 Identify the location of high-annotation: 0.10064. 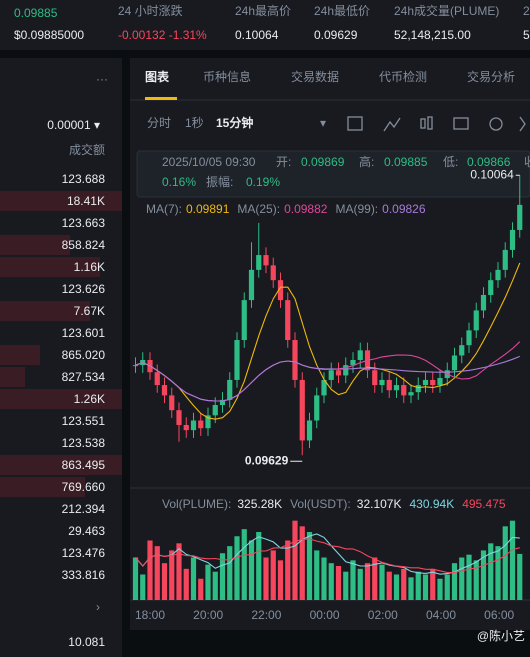
(492, 174).